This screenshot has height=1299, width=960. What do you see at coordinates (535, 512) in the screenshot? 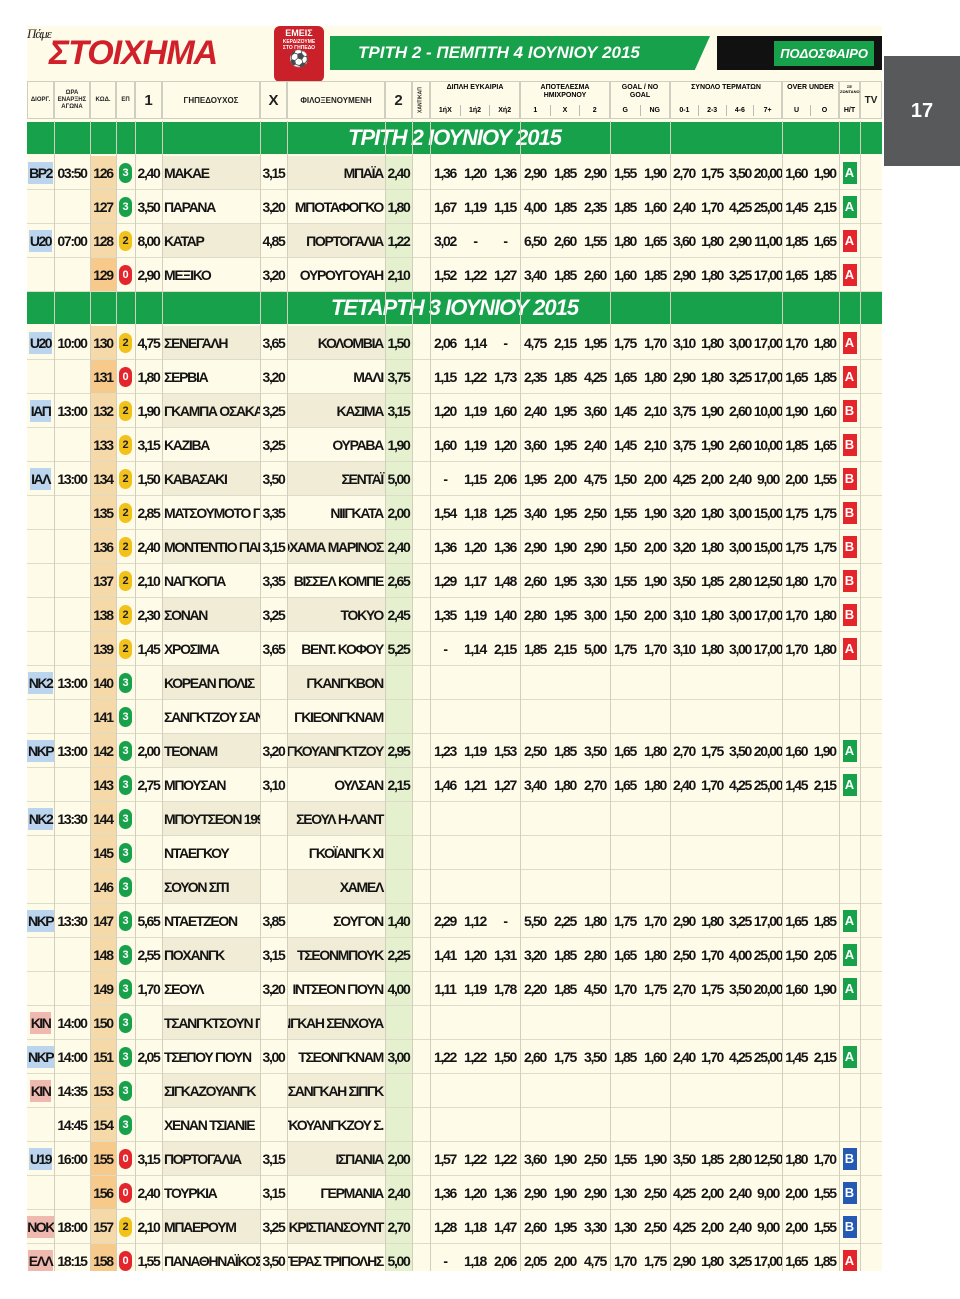
I see `odds-ht-cell: 3,40` at bounding box center [535, 512].